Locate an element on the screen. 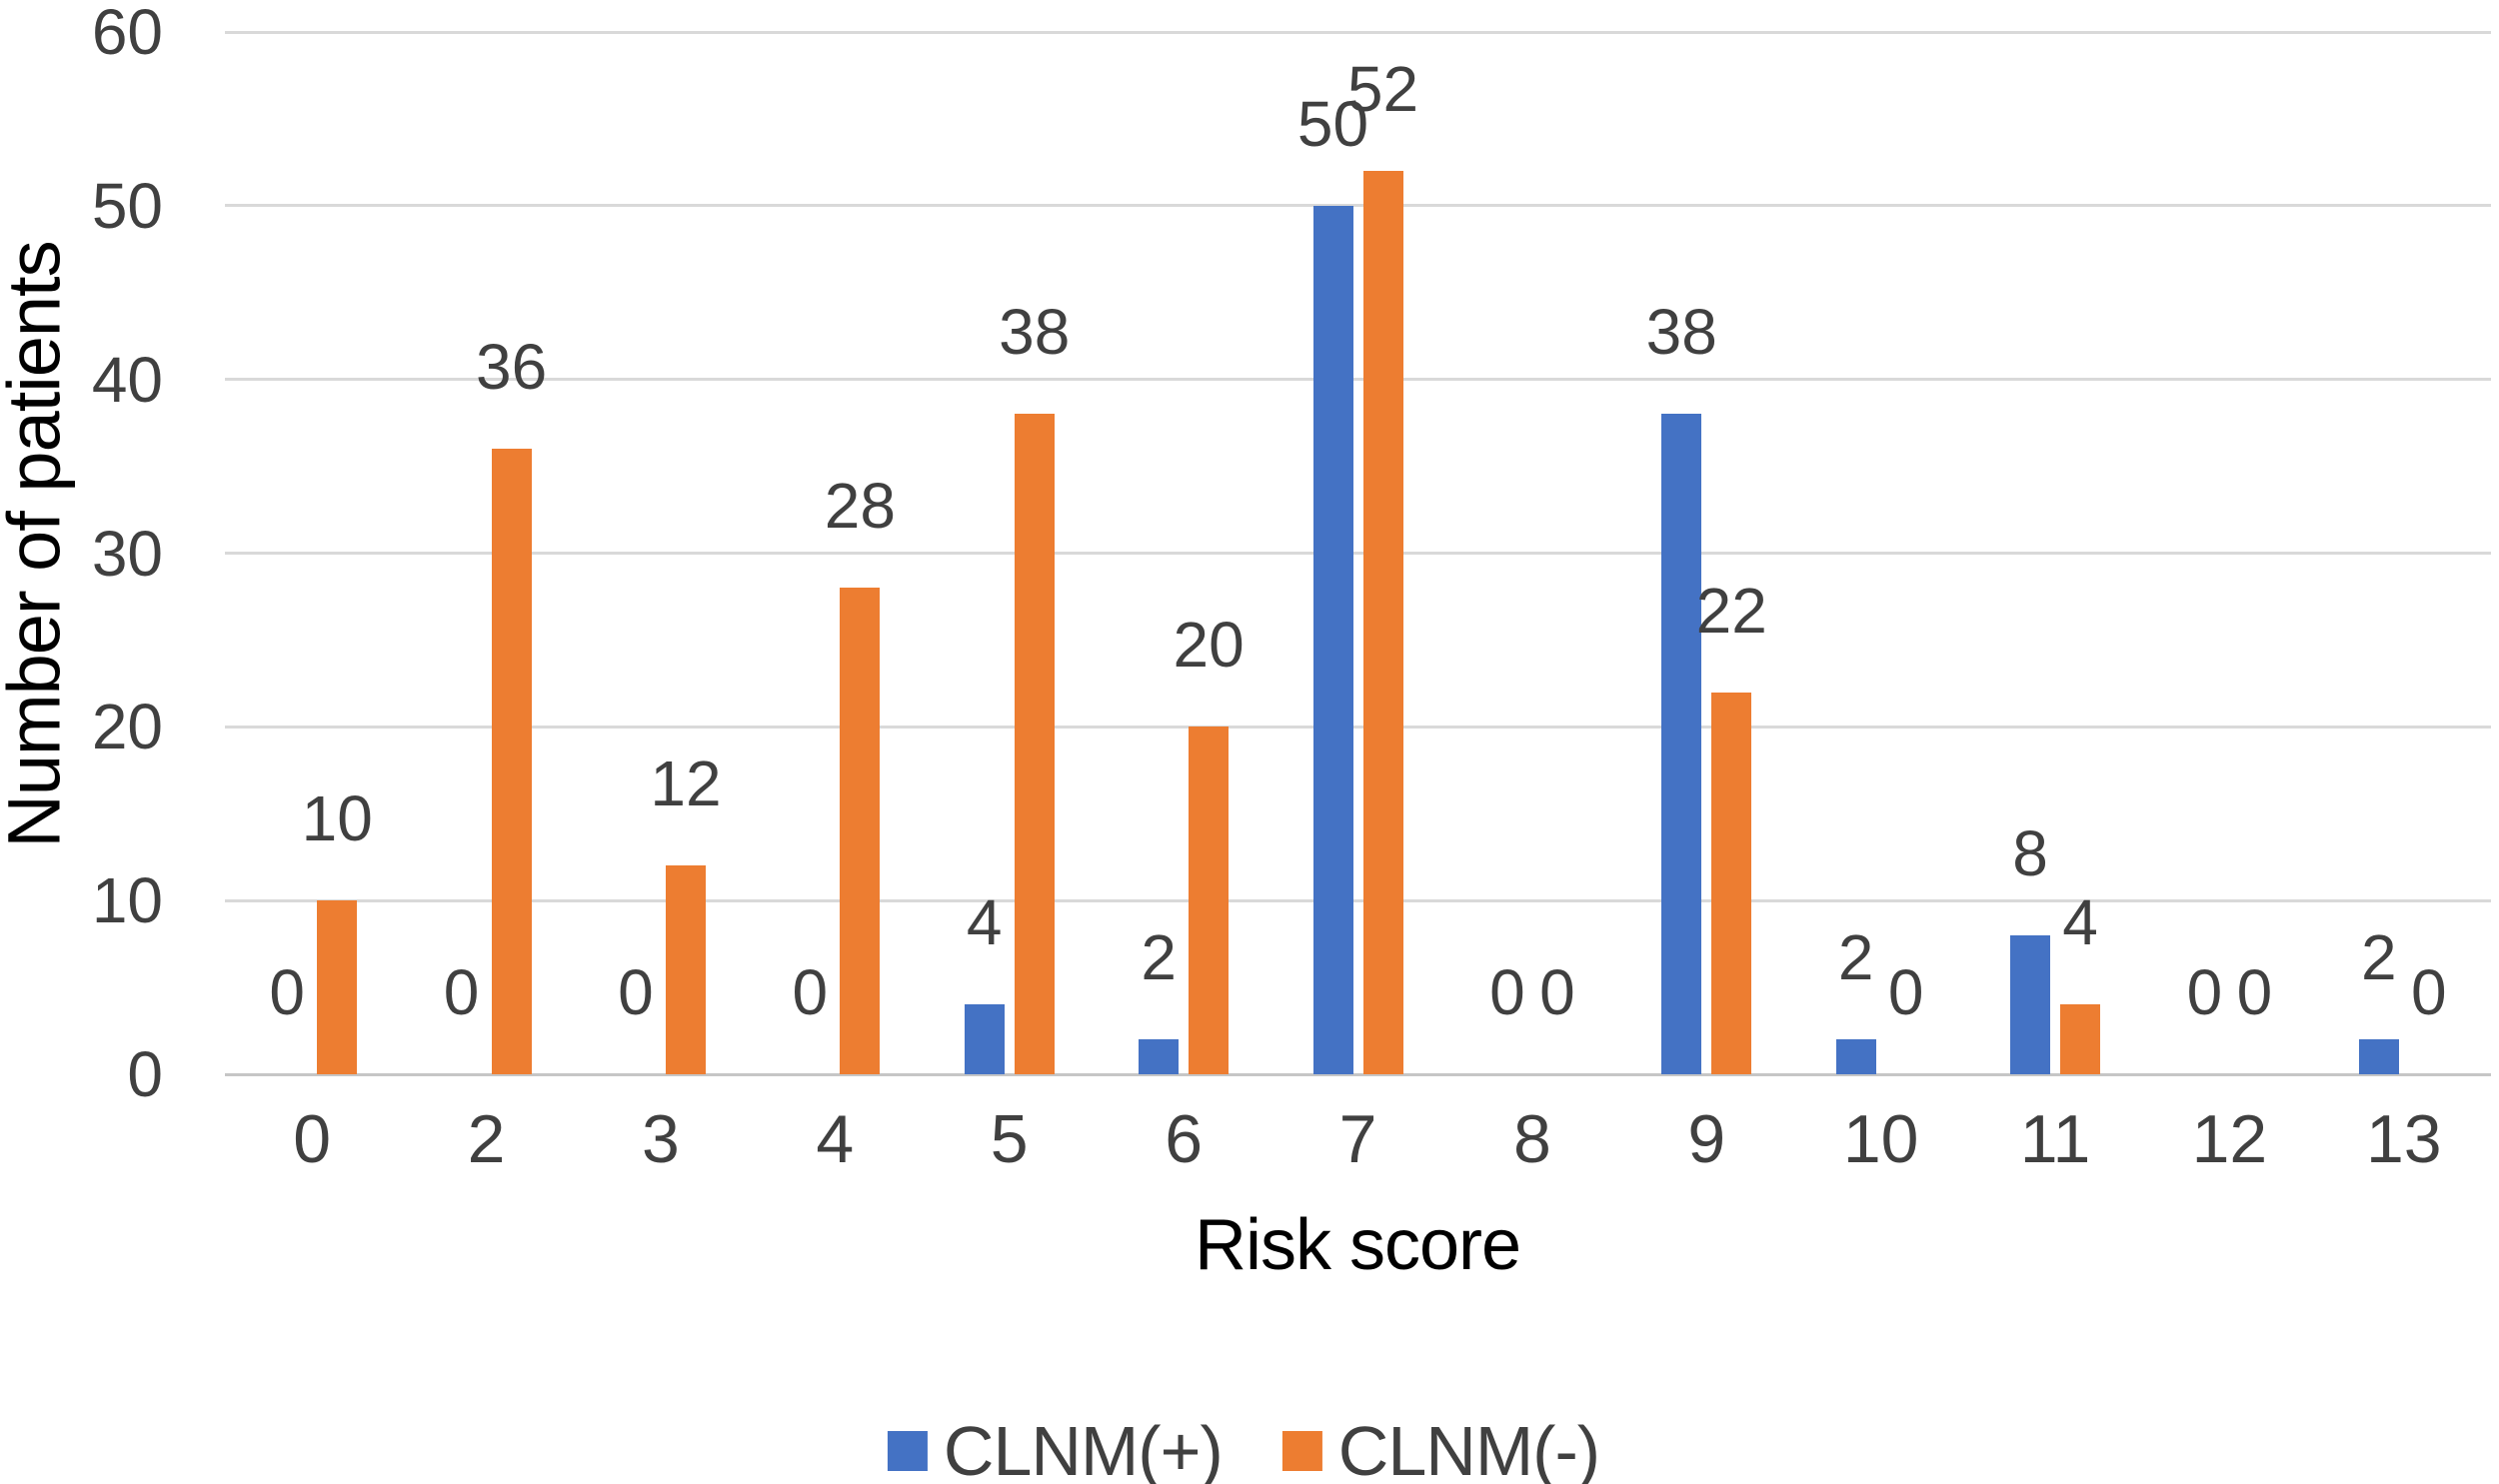 This screenshot has height=1484, width=2499. data-label-clnm--x7: 52 is located at coordinates (1382, 89).